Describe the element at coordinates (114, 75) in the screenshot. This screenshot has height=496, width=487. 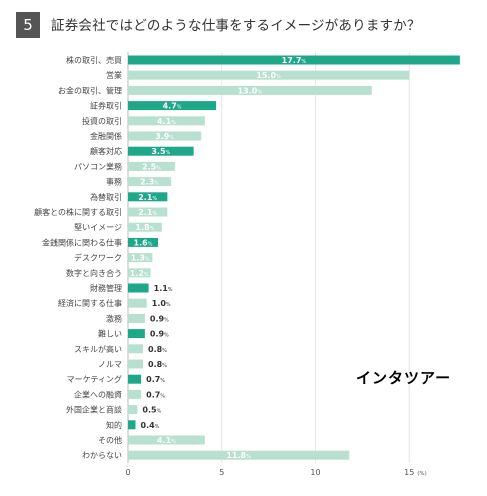
I see `category-label: 営業` at that location.